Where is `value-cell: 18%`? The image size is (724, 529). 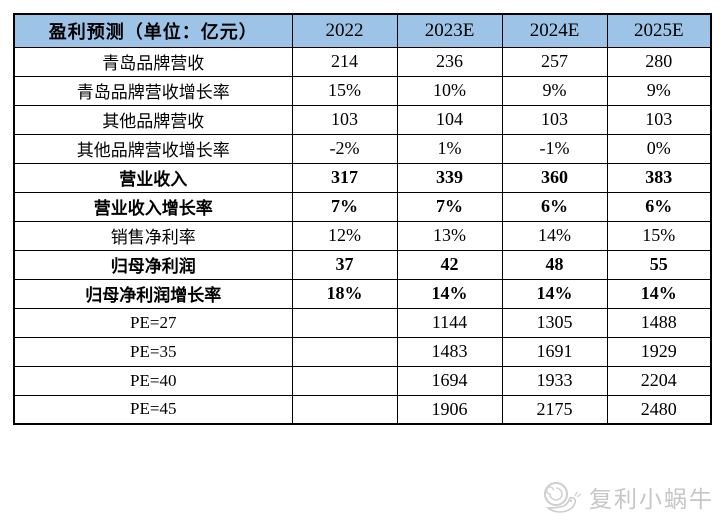 value-cell: 18% is located at coordinates (344, 293).